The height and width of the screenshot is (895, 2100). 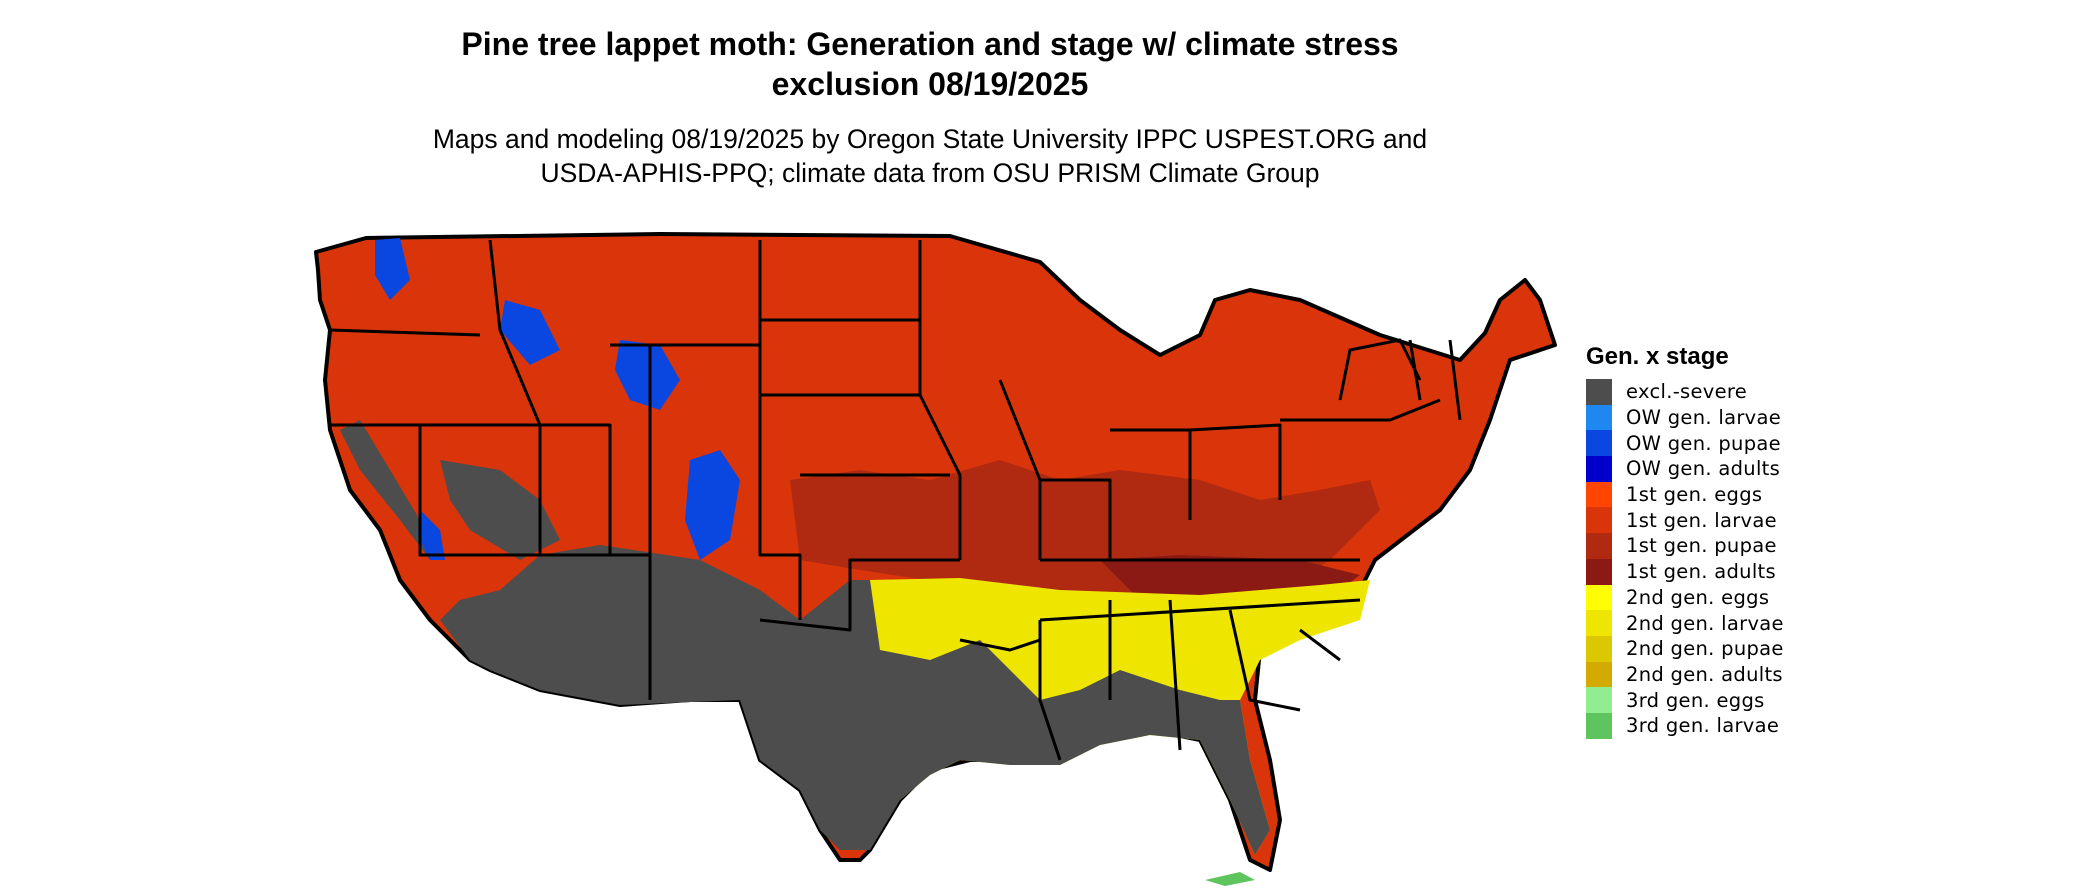 I want to click on legend-item: 3rd gen. eggs, so click(x=1685, y=700).